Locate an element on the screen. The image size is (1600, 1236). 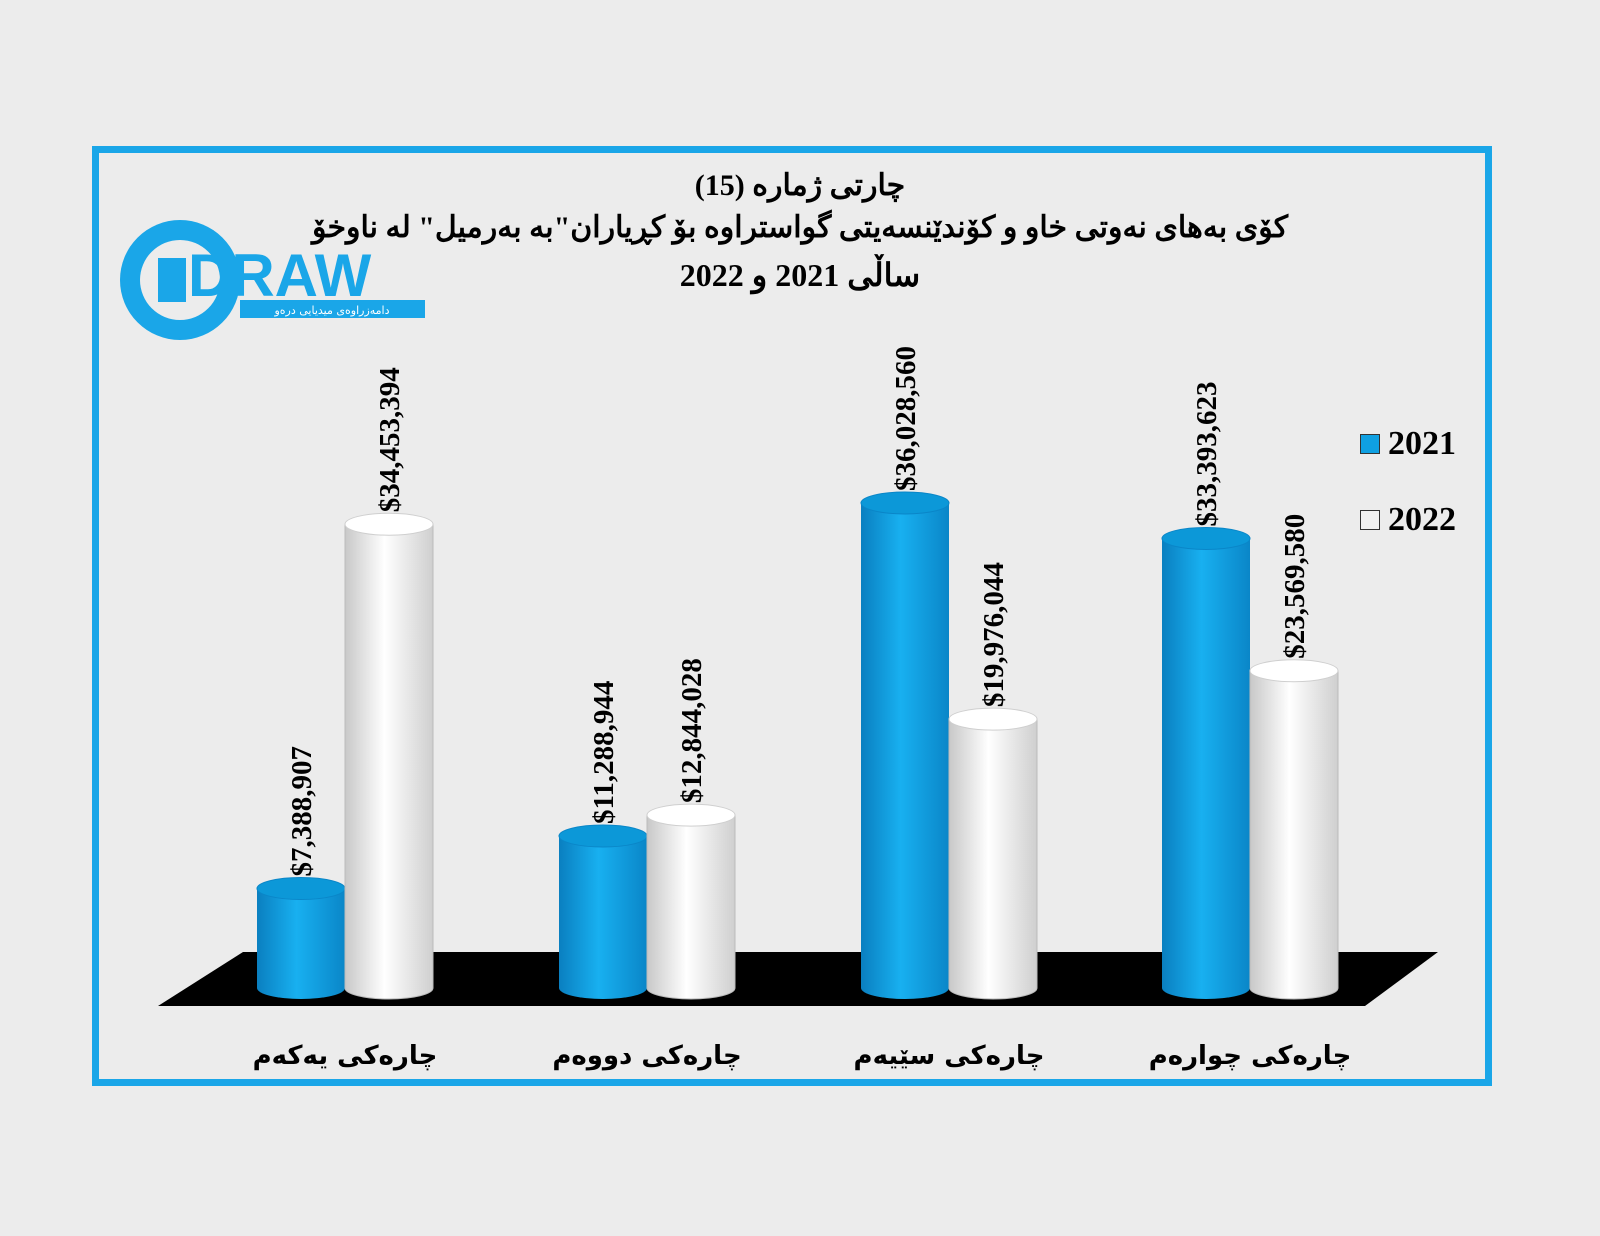
bar-2022-q2 is located at coordinates (691, 901).